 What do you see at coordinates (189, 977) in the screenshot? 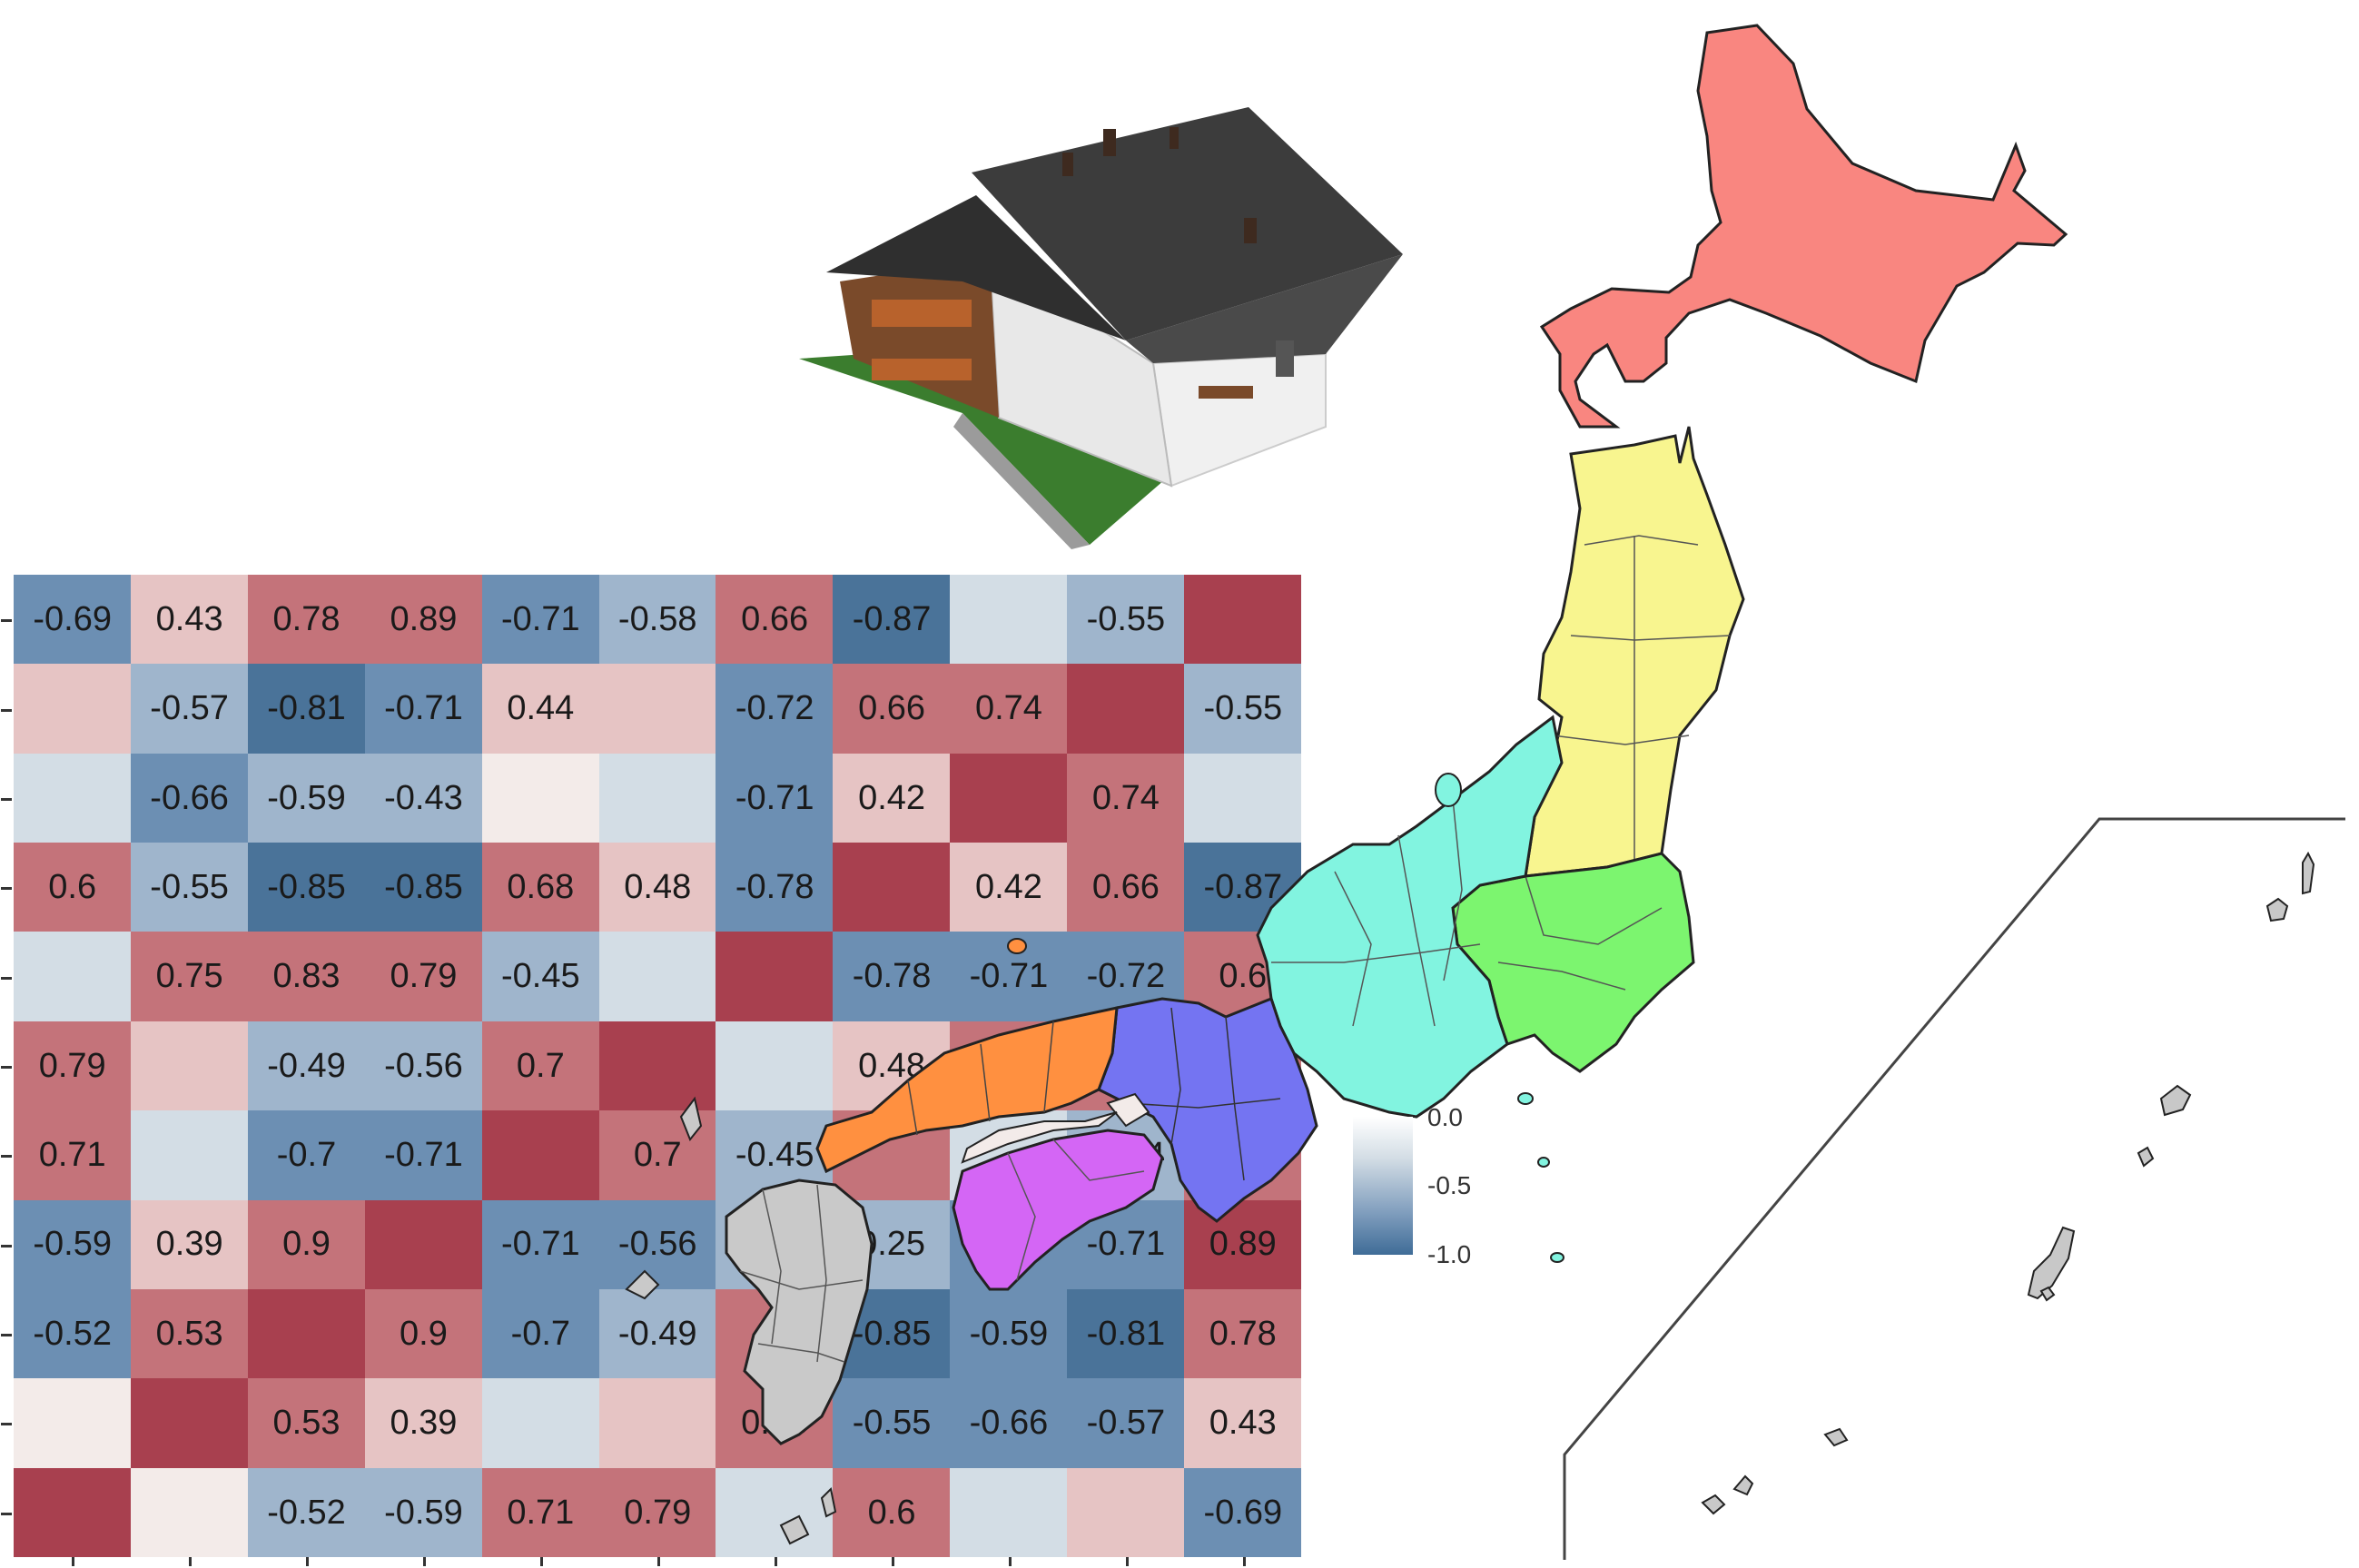
I see `heatmap-cell: 0.75` at bounding box center [189, 977].